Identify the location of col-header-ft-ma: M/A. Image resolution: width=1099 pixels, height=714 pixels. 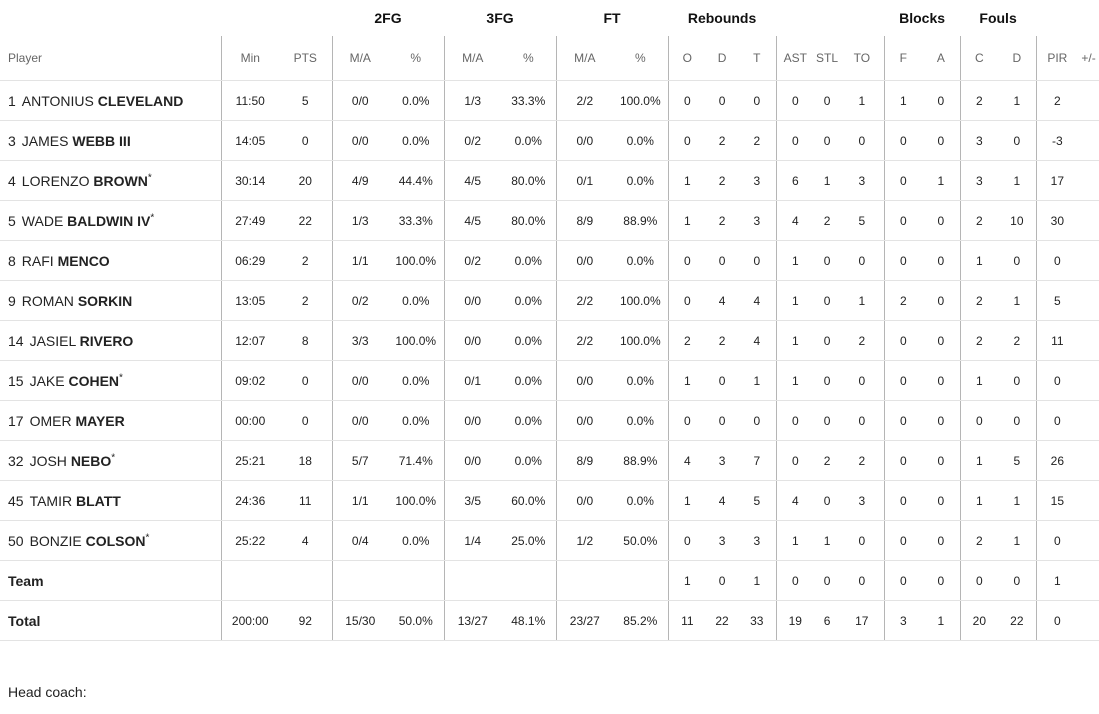
(584, 58).